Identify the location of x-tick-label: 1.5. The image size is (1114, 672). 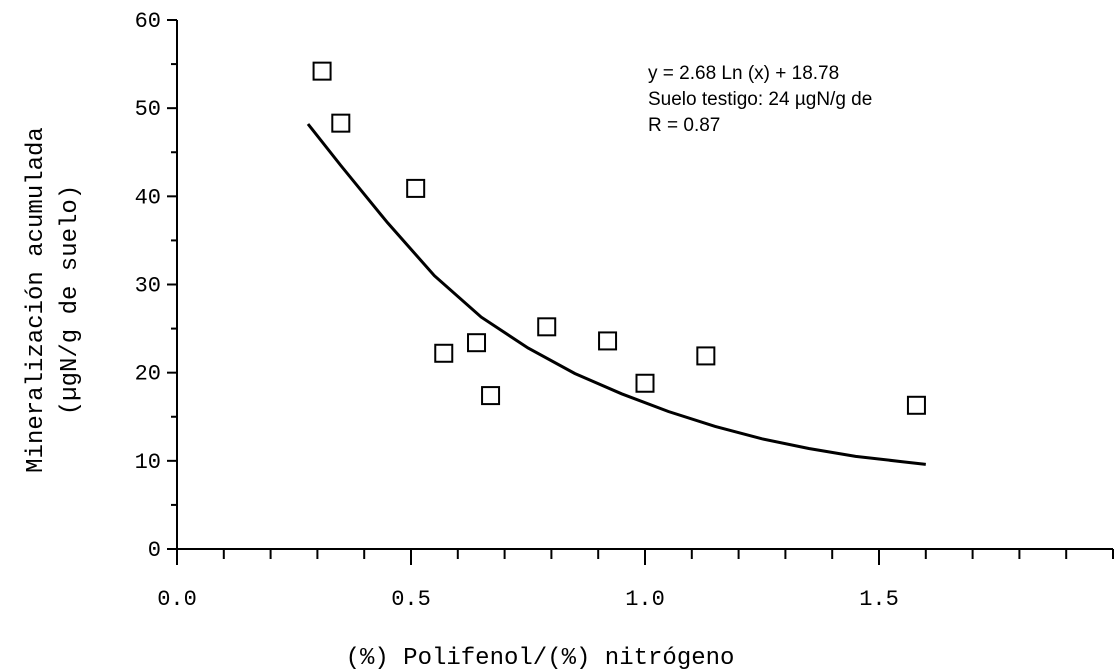
(879, 599).